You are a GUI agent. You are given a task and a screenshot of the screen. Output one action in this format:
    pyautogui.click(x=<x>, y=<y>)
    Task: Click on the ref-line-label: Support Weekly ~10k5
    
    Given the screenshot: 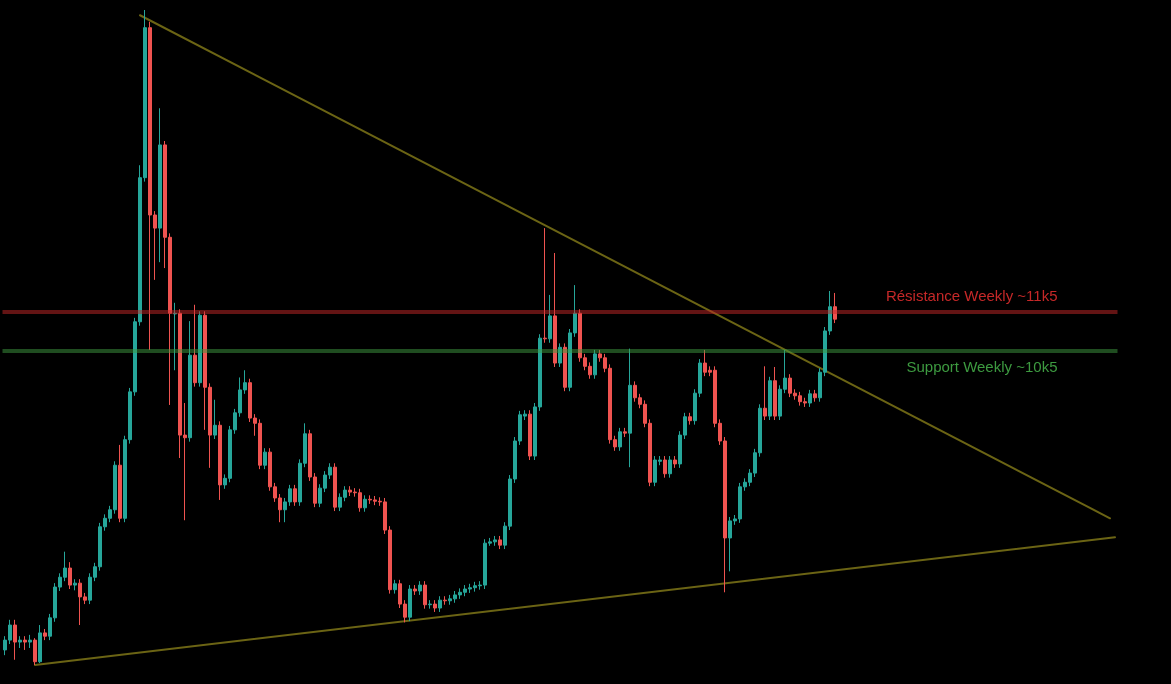 What is the action you would take?
    pyautogui.click(x=982, y=366)
    